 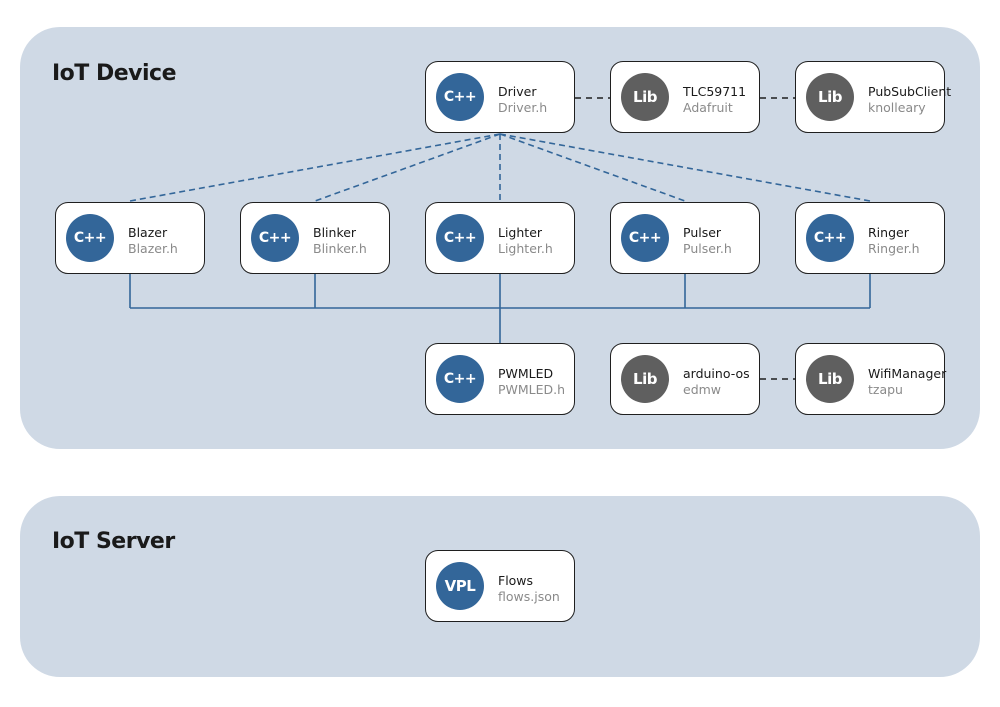 What do you see at coordinates (148, 232) in the screenshot?
I see `node-name: Blazer` at bounding box center [148, 232].